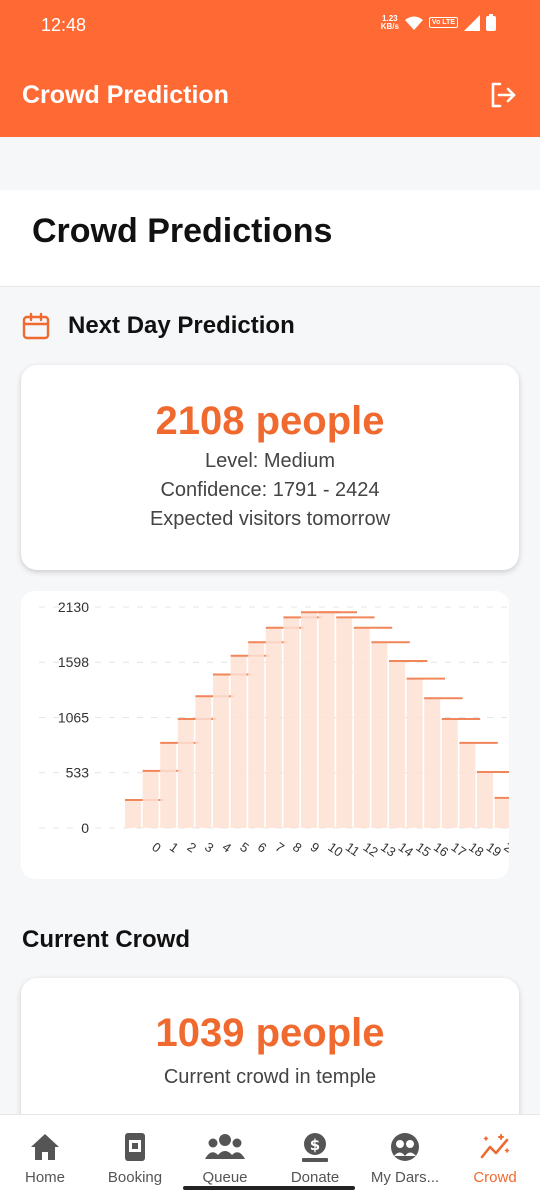 The width and height of the screenshot is (540, 1200). I want to click on nav-crowd: Crowd, so click(495, 1157).